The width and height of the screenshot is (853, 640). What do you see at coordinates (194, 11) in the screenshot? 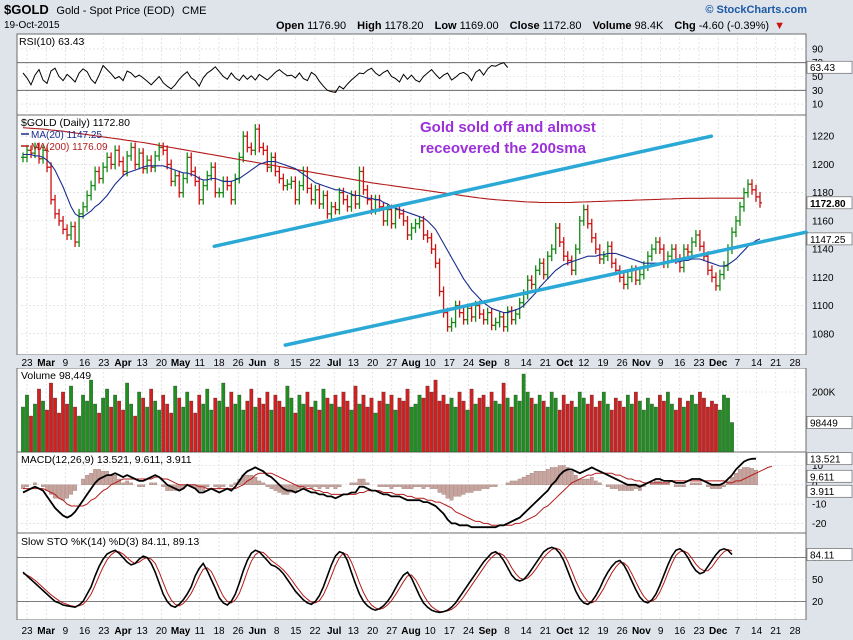
I see `exchange: CME` at bounding box center [194, 11].